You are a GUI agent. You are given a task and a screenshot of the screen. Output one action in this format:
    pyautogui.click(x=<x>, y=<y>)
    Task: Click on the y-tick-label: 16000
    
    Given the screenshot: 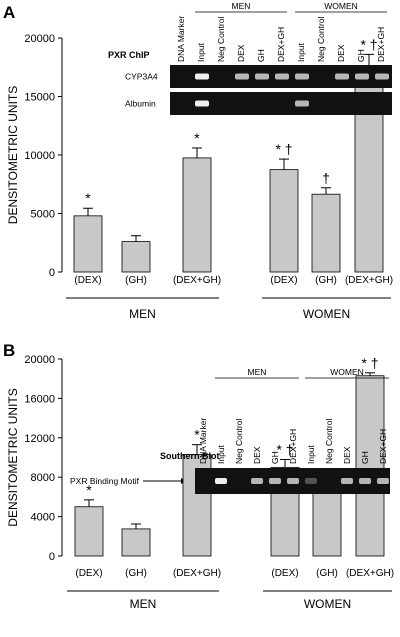 What is the action you would take?
    pyautogui.click(x=39, y=399)
    